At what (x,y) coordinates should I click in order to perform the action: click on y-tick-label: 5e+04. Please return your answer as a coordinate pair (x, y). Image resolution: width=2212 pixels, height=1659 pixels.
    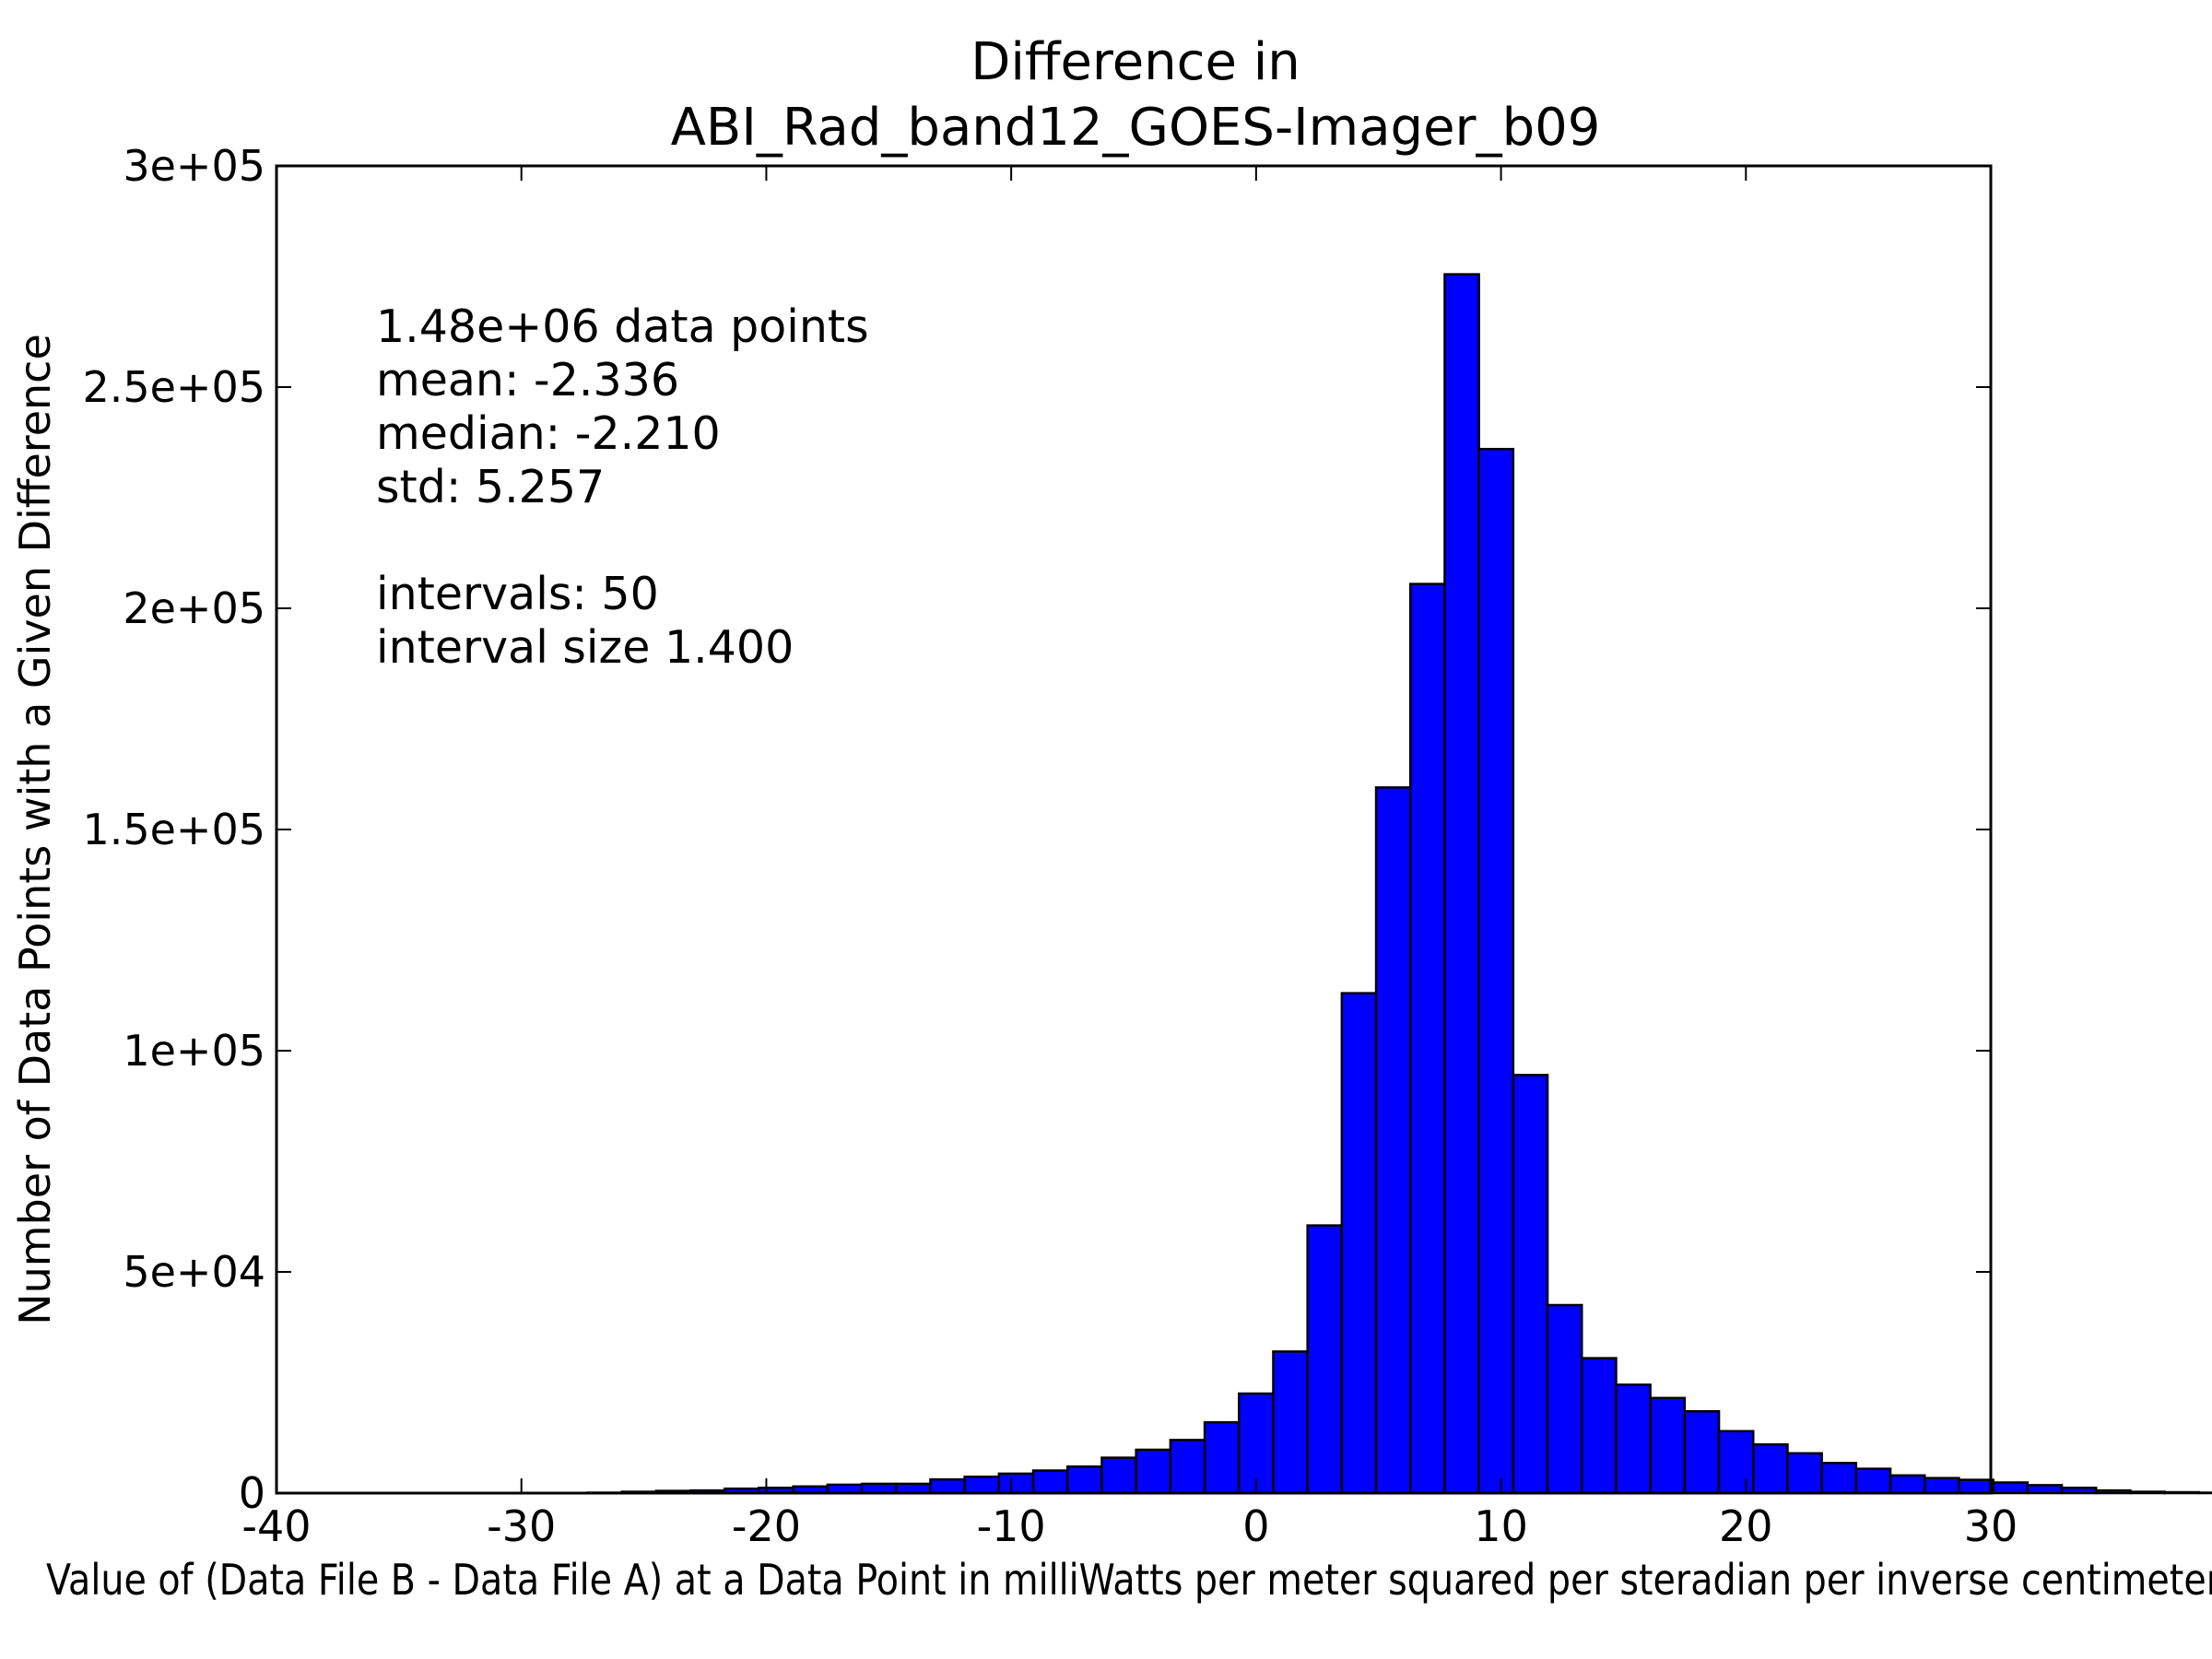
    Looking at the image, I should click on (194, 1272).